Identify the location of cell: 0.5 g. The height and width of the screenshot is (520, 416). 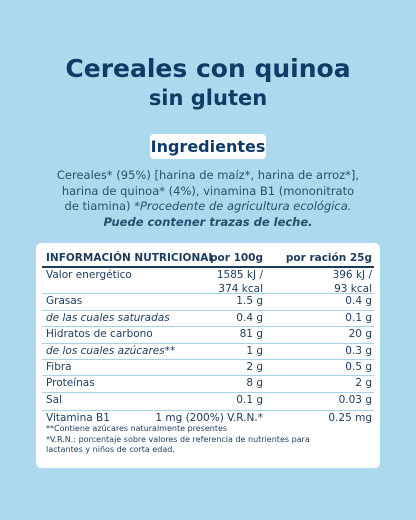
(358, 367).